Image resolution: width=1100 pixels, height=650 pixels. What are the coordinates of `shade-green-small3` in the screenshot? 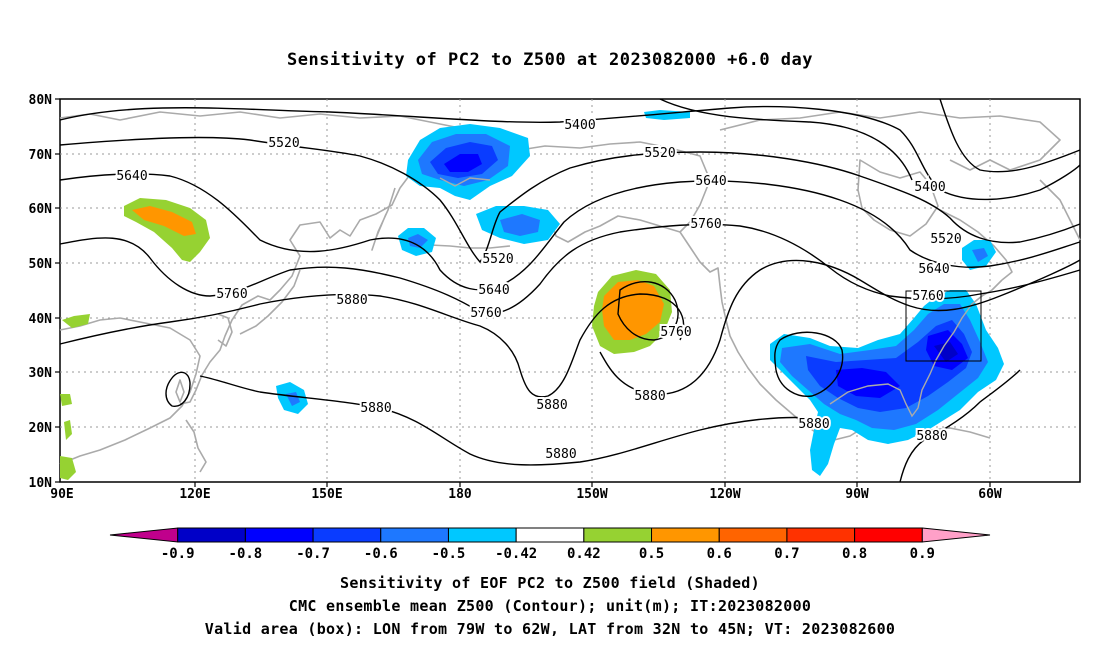 It's located at (68, 468).